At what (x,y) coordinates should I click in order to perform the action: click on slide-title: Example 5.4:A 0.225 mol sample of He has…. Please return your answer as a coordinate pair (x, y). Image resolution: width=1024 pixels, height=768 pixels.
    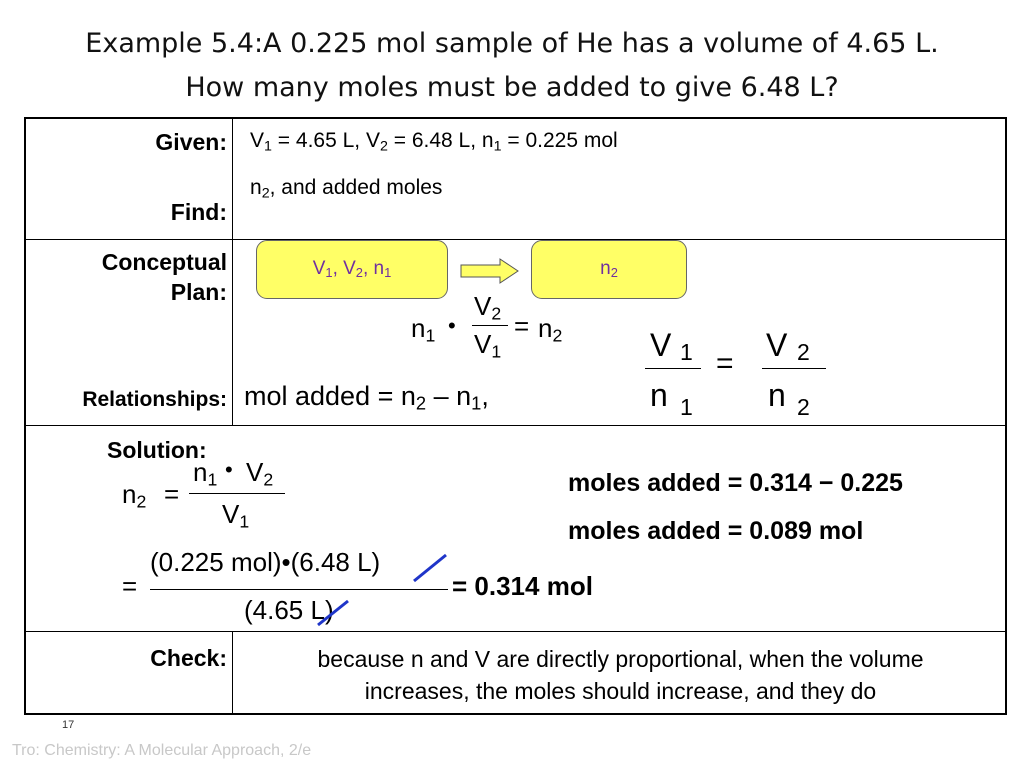
    Looking at the image, I should click on (512, 66).